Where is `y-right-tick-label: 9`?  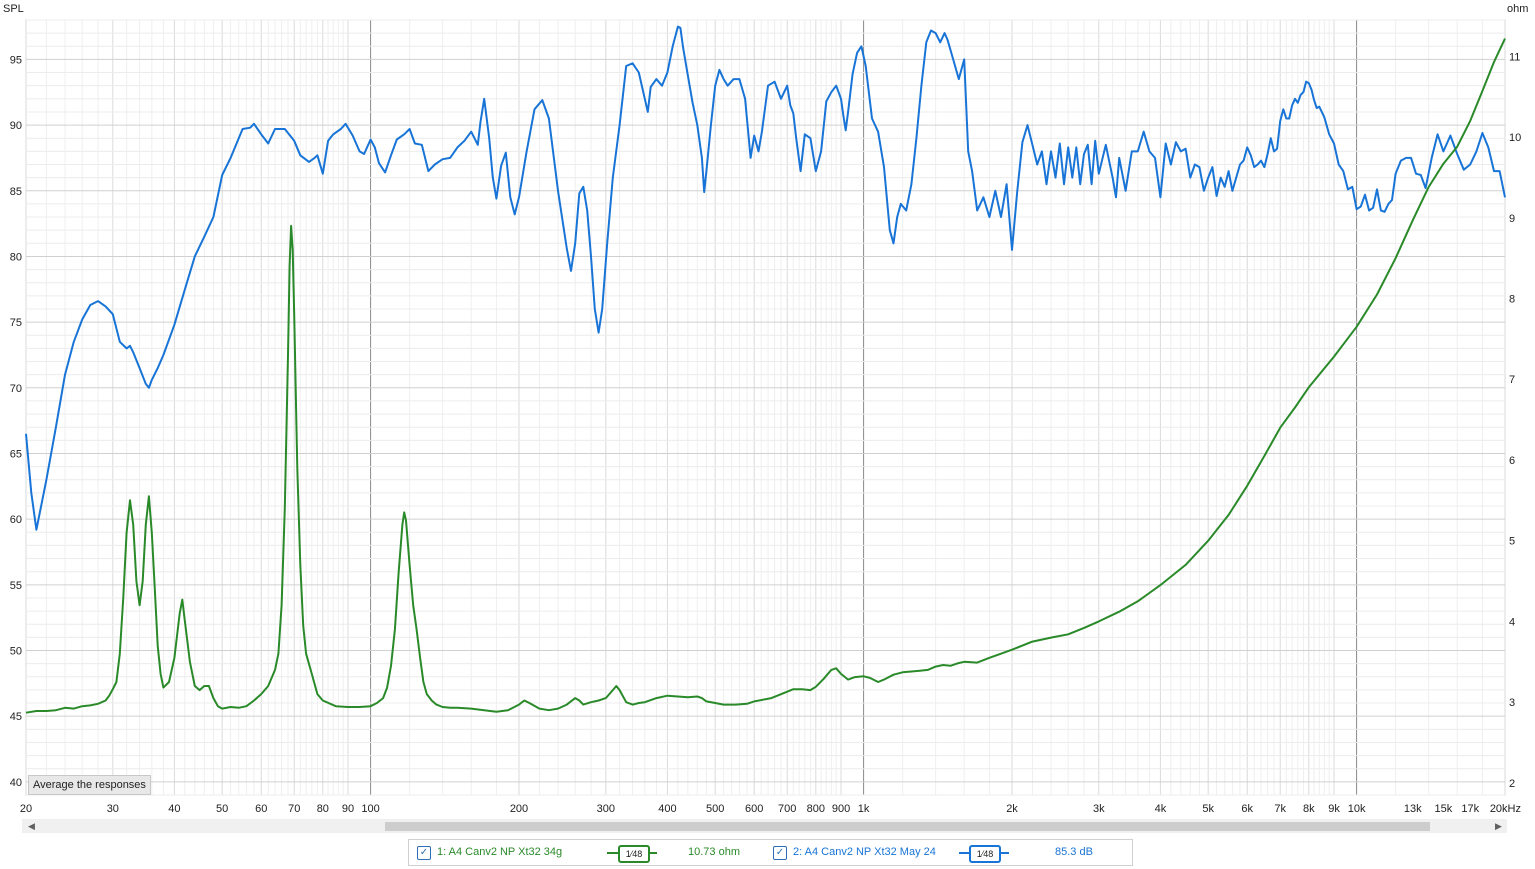
y-right-tick-label: 9 is located at coordinates (1512, 219).